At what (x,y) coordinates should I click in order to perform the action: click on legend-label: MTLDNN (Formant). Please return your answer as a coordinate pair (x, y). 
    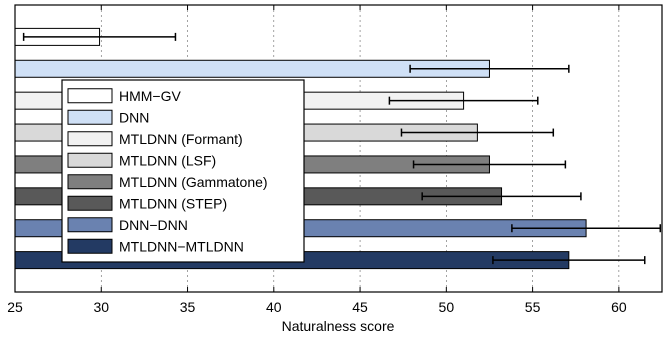
    Looking at the image, I should click on (181, 139).